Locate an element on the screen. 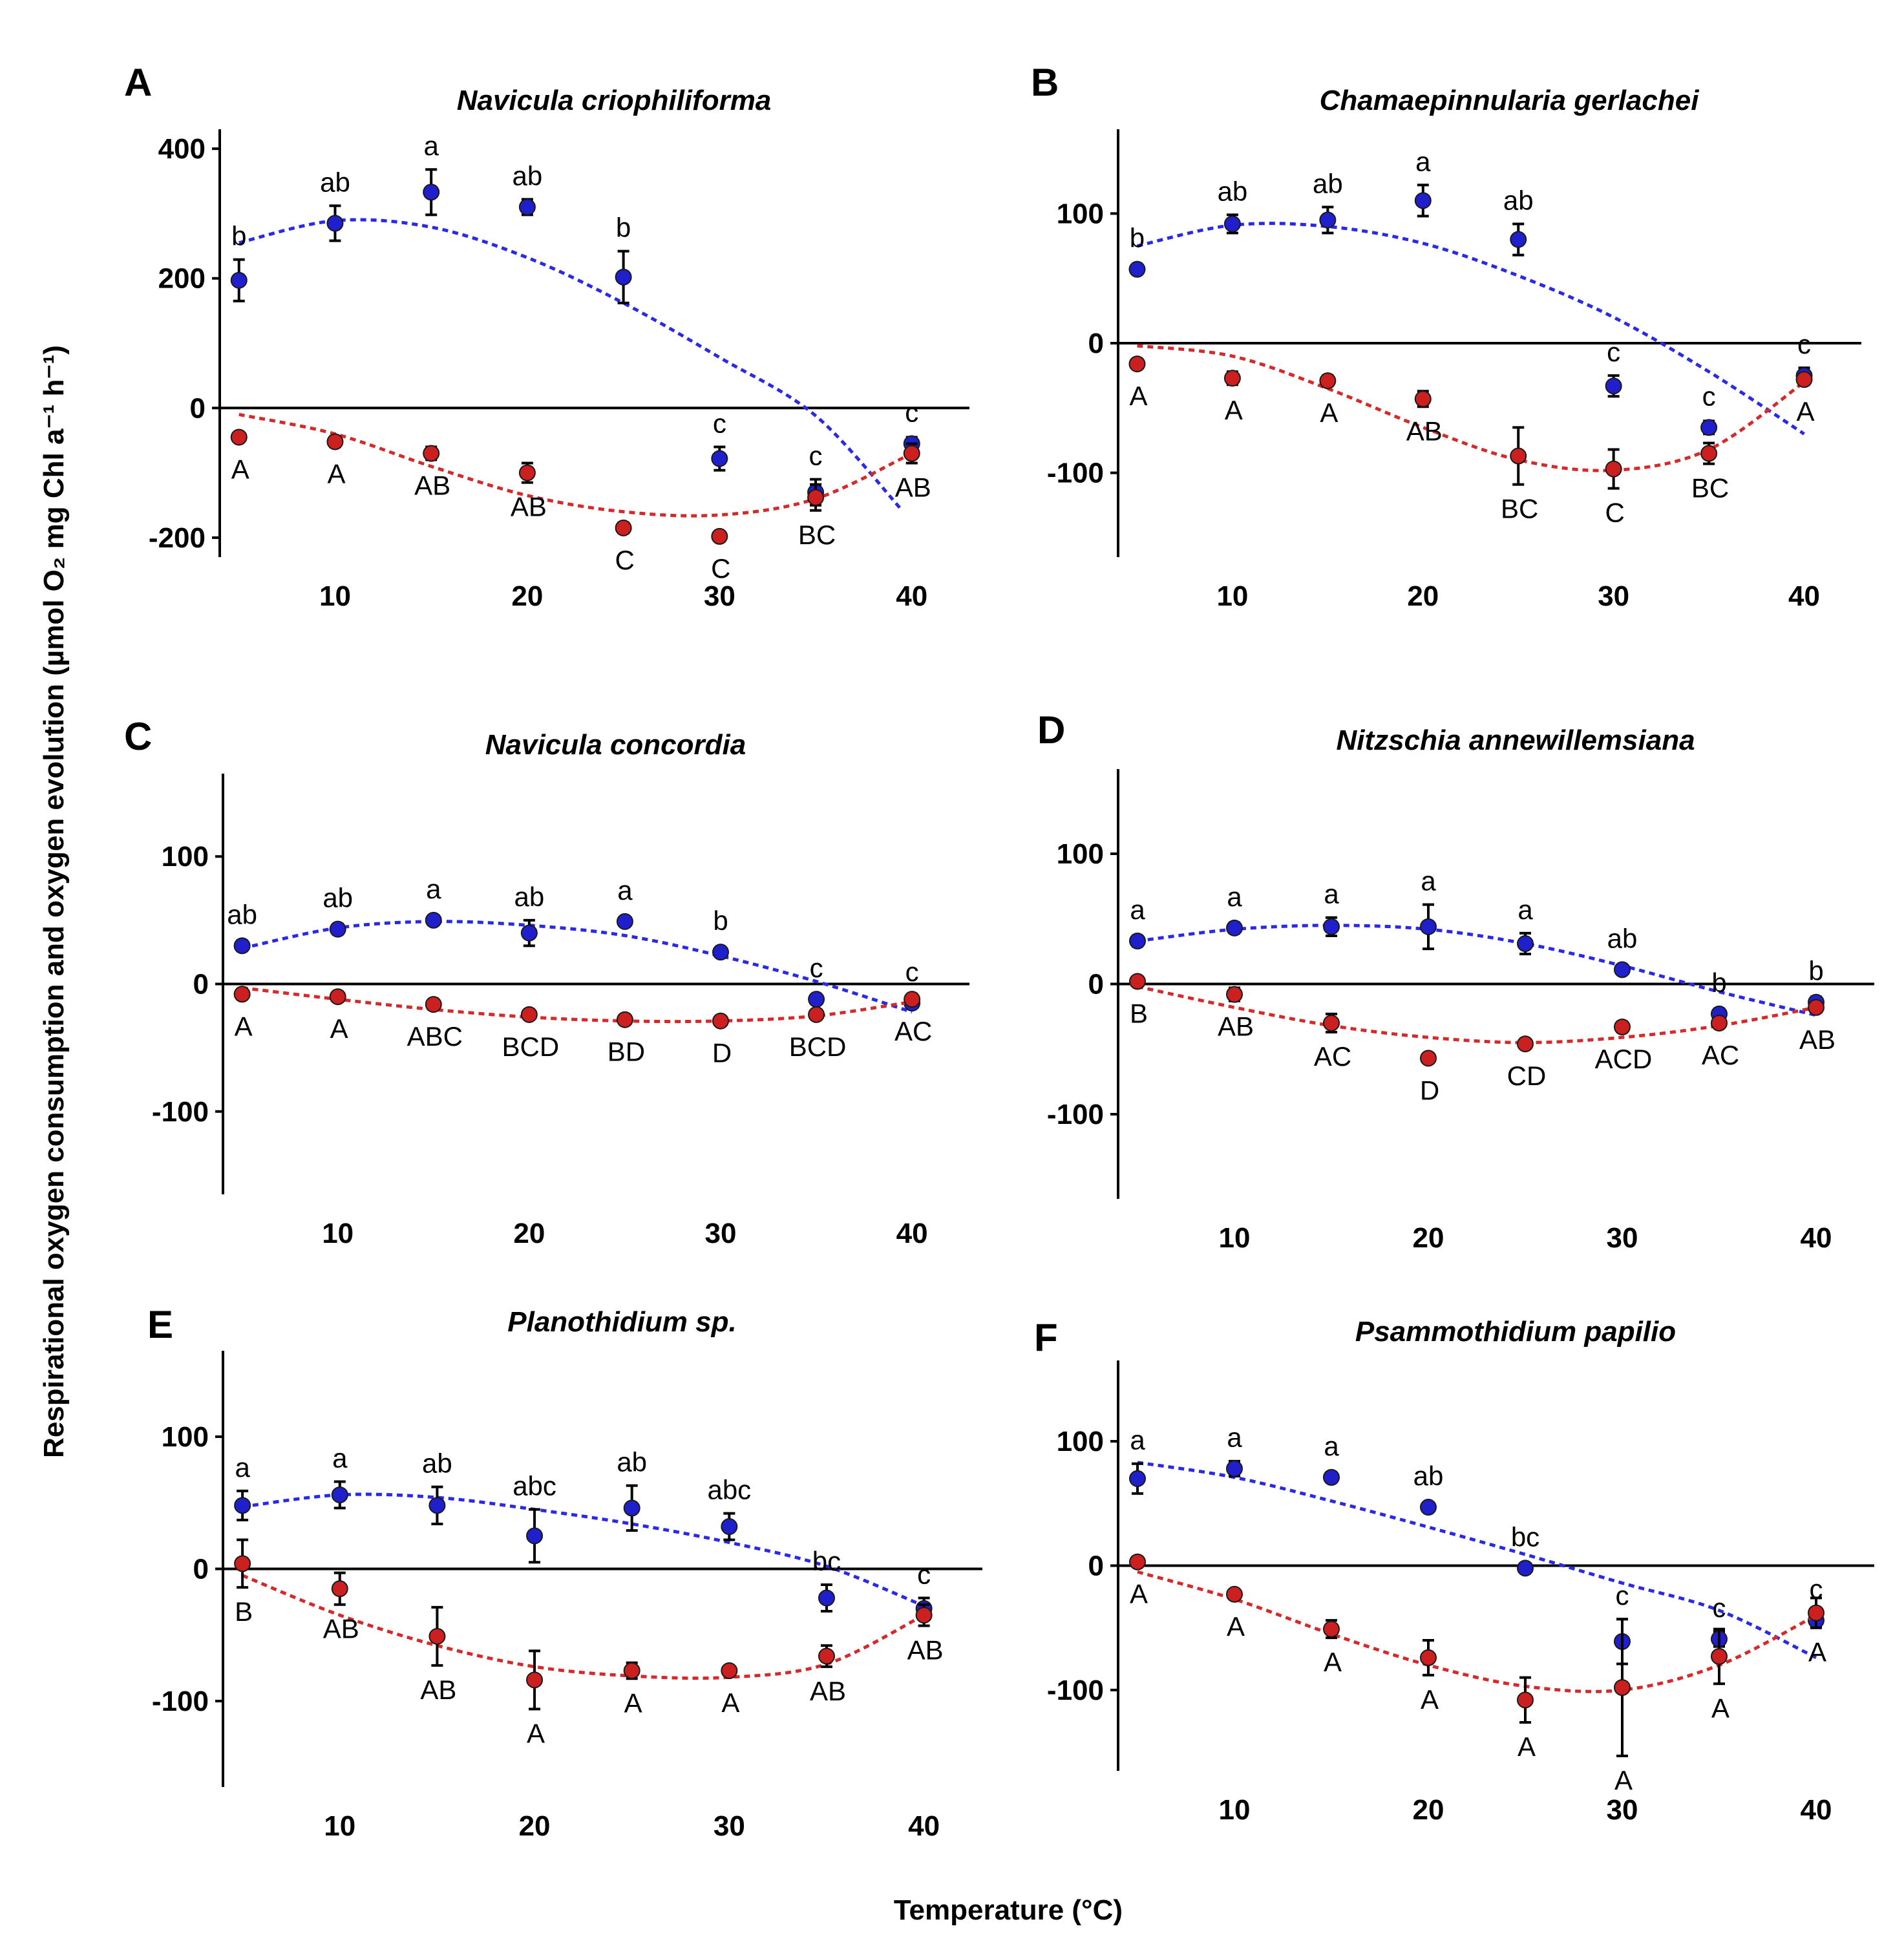 This screenshot has width=1904, height=1946. significance-letter: D is located at coordinates (1429, 1090).